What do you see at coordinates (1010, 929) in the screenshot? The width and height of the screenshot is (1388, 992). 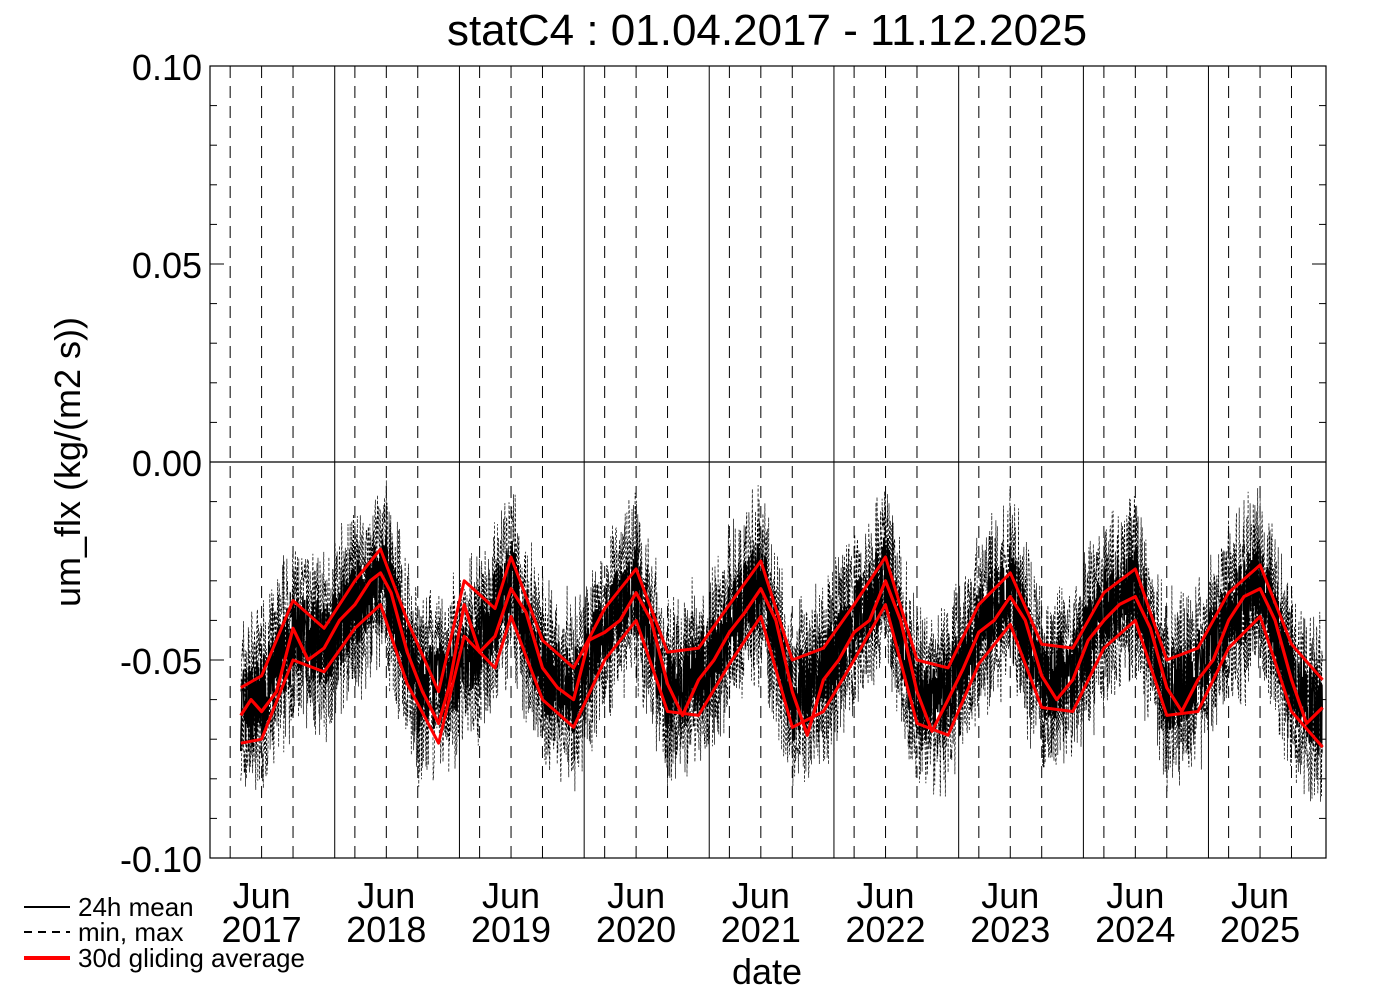 I see `x-tick-year-label: 2023` at bounding box center [1010, 929].